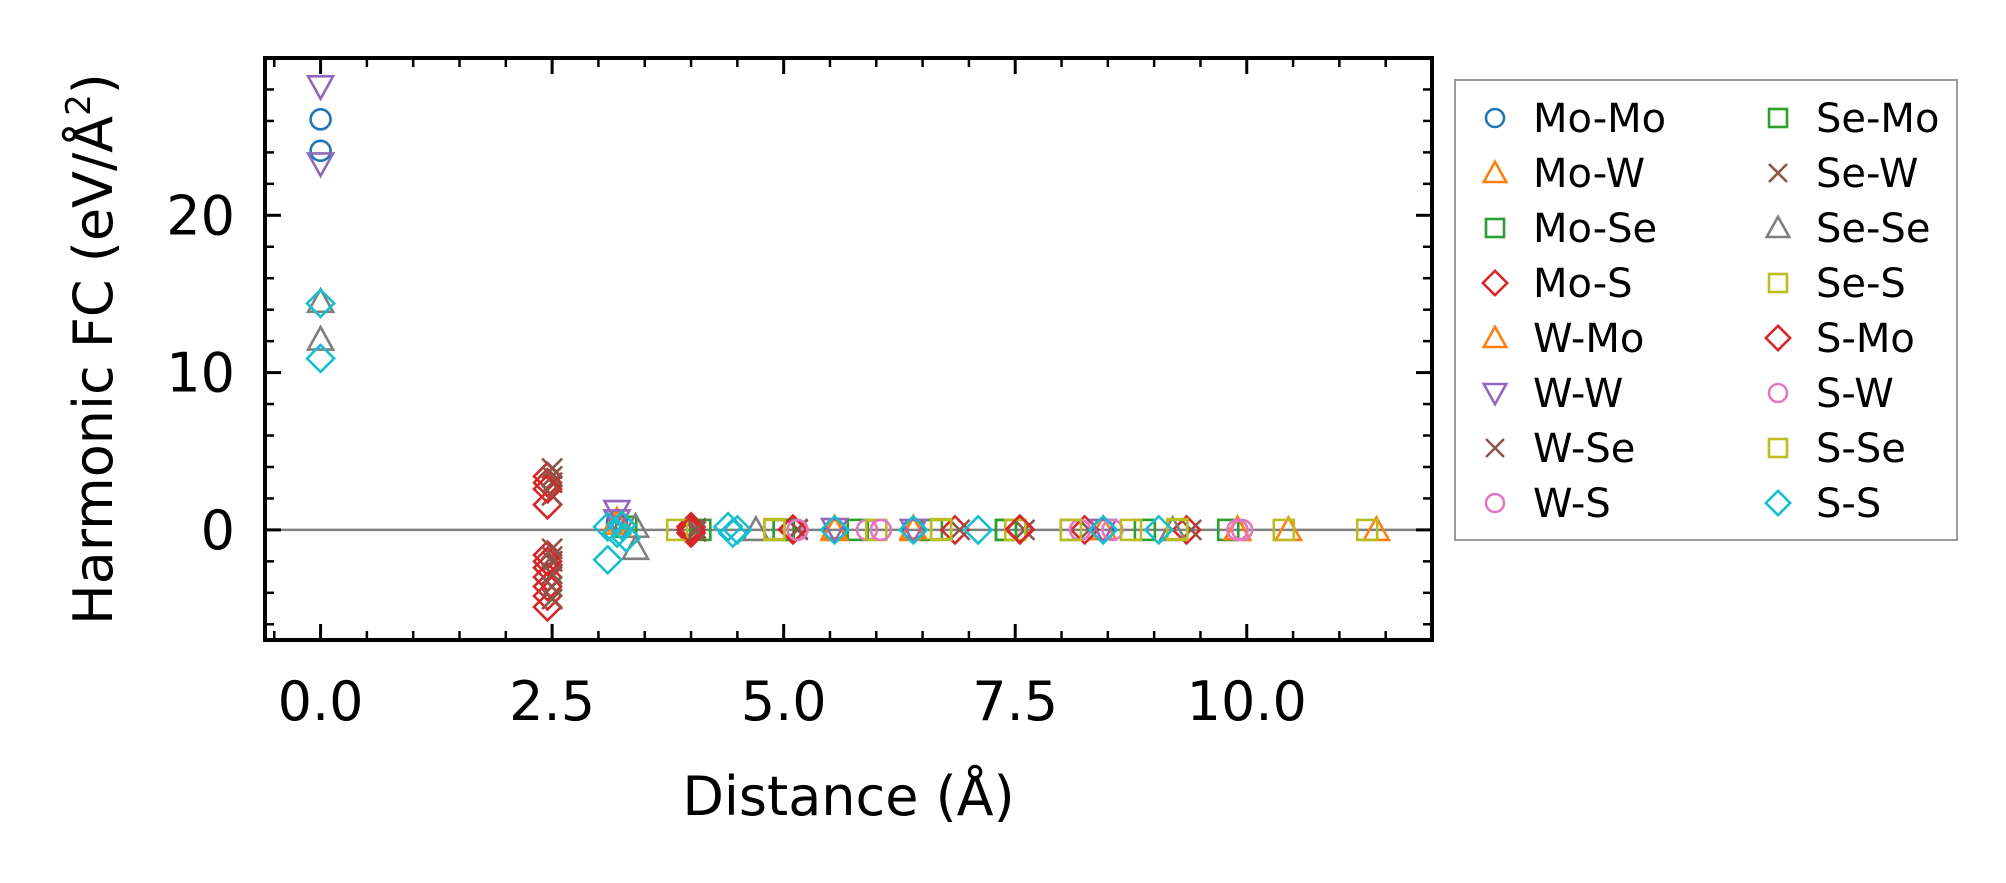  I want to click on legend-entry: Se-Se, so click(1847, 229).